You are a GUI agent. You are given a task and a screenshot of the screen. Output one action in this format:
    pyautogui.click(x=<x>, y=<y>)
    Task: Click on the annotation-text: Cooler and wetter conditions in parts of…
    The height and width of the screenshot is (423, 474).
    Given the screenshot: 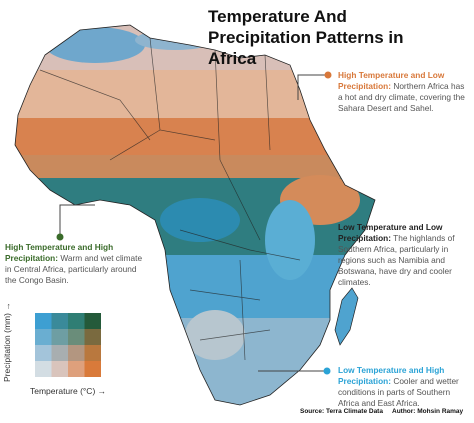 What is the action you would take?
    pyautogui.click(x=398, y=392)
    